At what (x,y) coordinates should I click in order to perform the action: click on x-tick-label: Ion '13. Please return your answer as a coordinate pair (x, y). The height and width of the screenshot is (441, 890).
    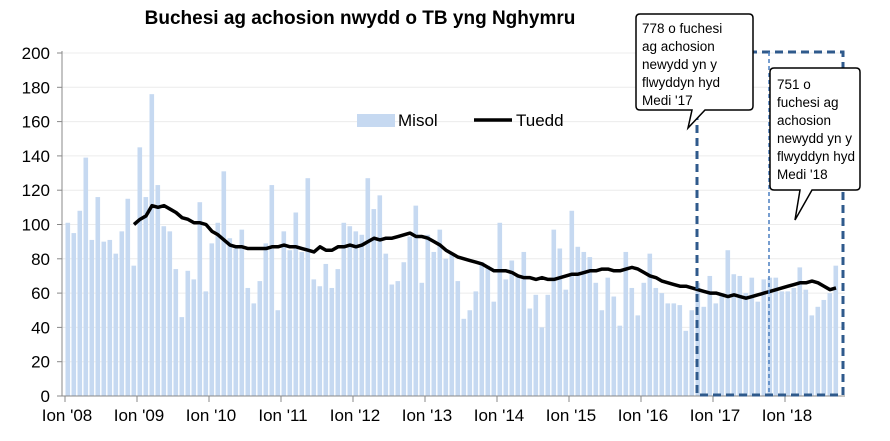
    Looking at the image, I should click on (427, 415).